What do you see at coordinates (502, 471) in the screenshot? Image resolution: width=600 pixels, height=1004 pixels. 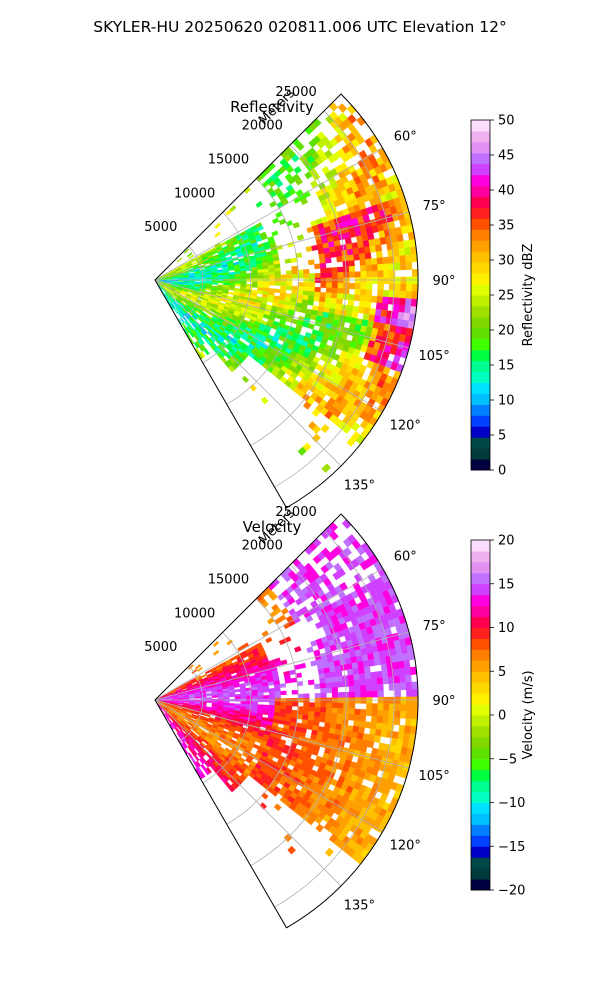 I see `colorbar-tick-label: 0` at bounding box center [502, 471].